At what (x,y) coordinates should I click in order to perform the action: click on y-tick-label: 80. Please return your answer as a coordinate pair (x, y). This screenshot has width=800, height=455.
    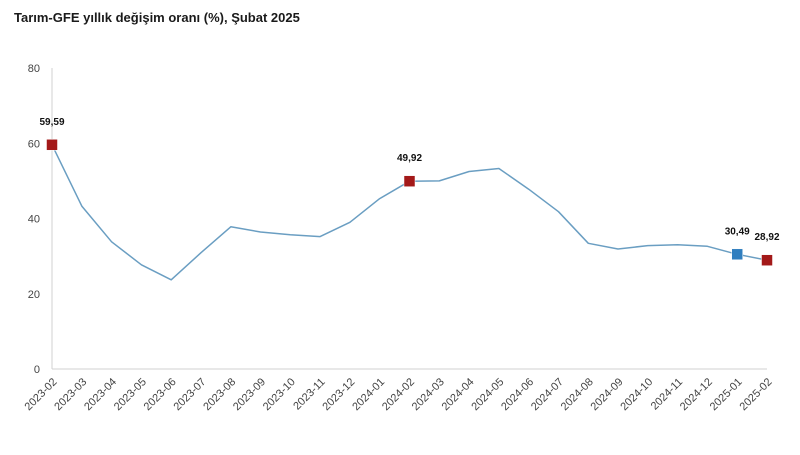
    Looking at the image, I should click on (34, 69).